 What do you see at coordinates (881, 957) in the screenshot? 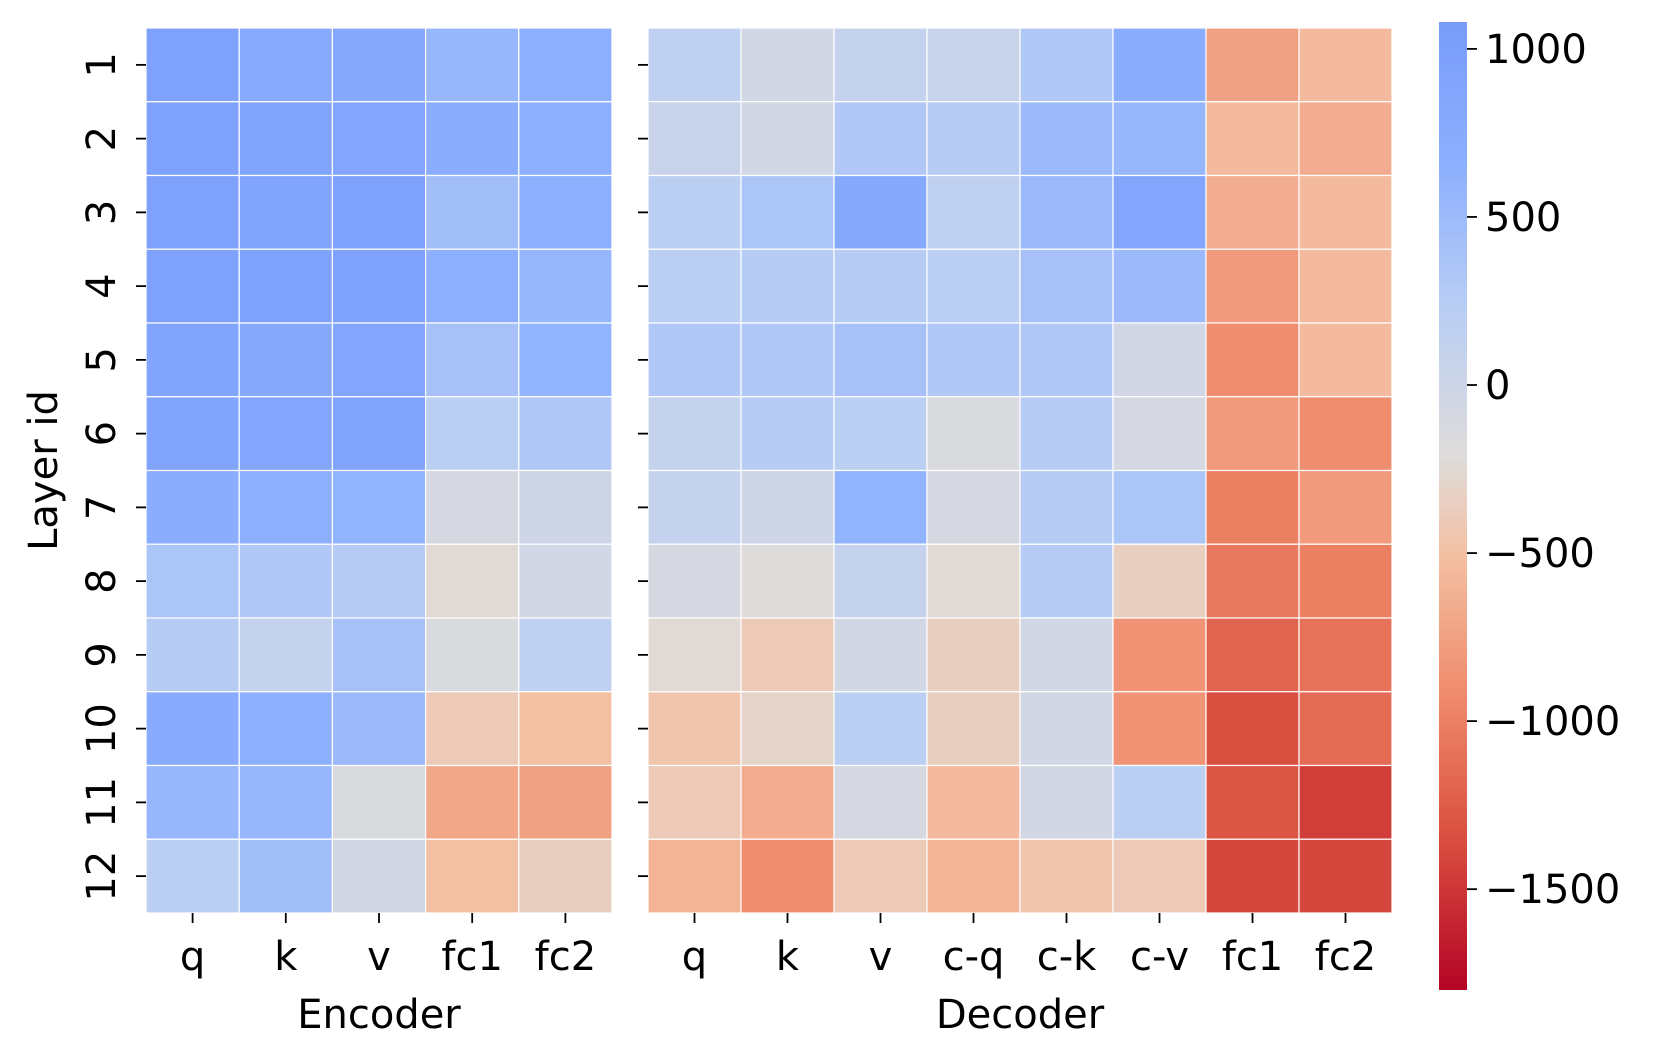
I see `decoder-x-tick-label: v` at bounding box center [881, 957].